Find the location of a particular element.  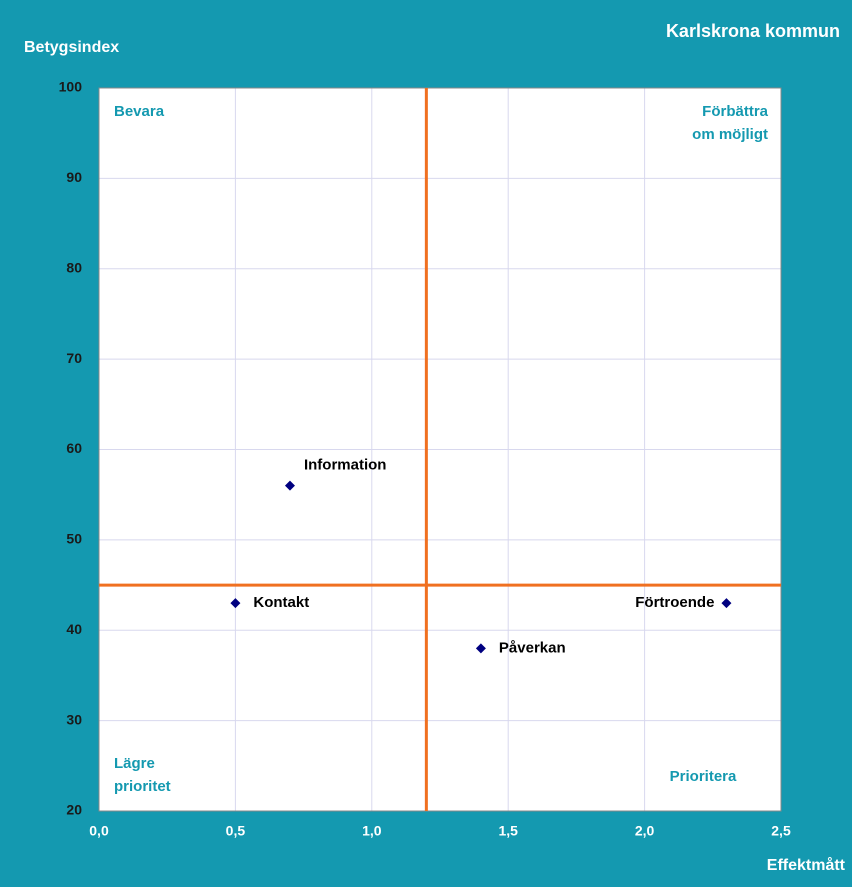

x-tick-label: 1,5 is located at coordinates (508, 831).